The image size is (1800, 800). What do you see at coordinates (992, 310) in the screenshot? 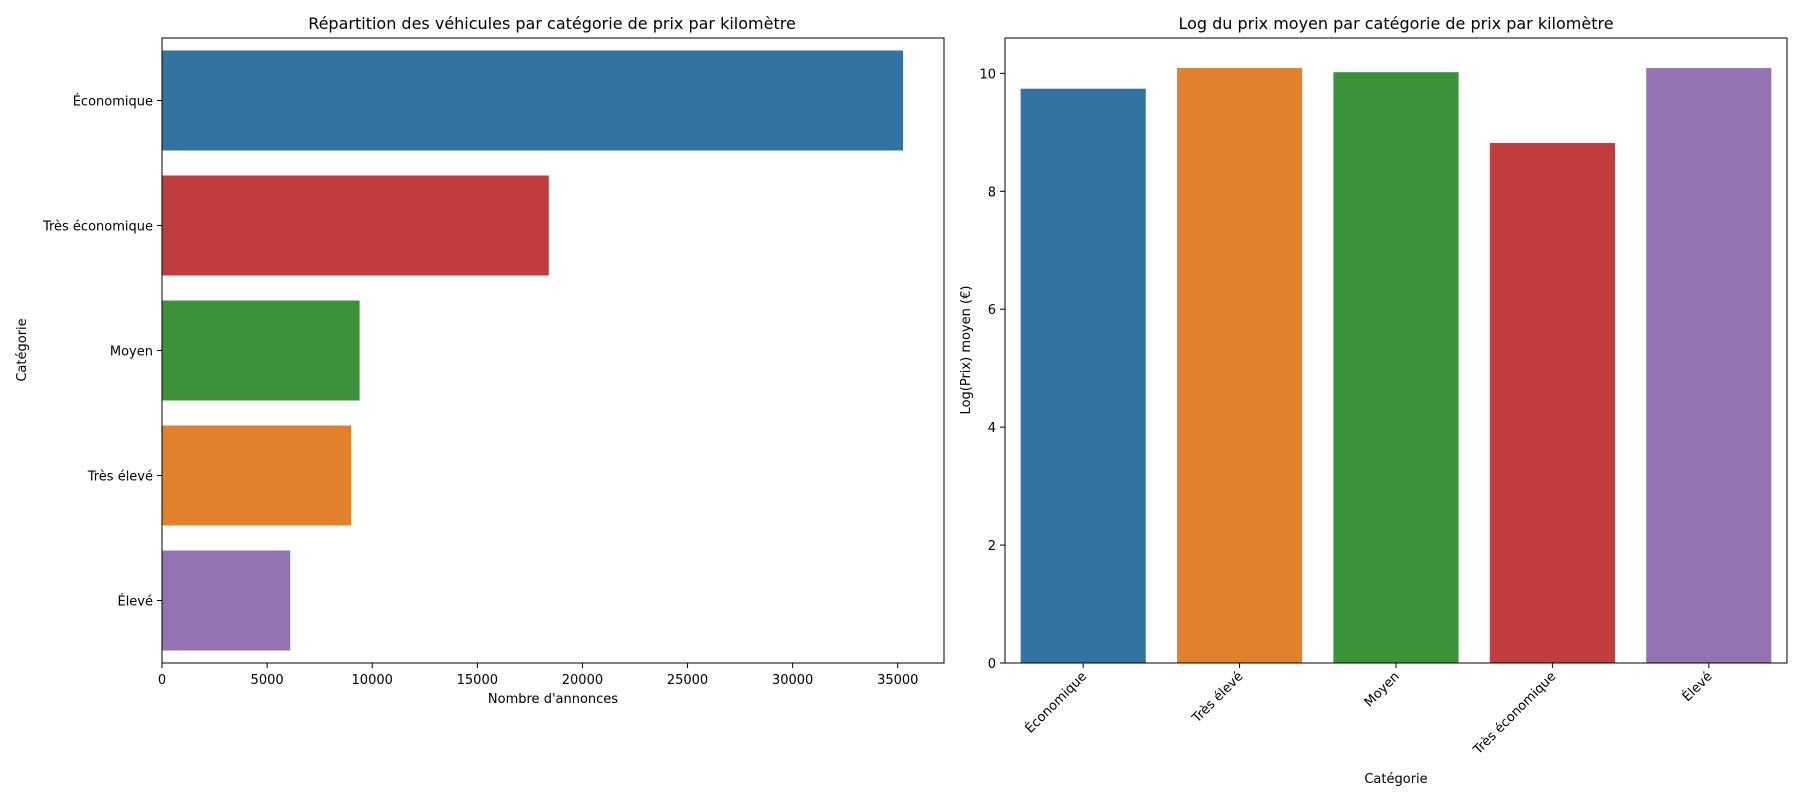
I see `right-y-tick-label: 6` at bounding box center [992, 310].